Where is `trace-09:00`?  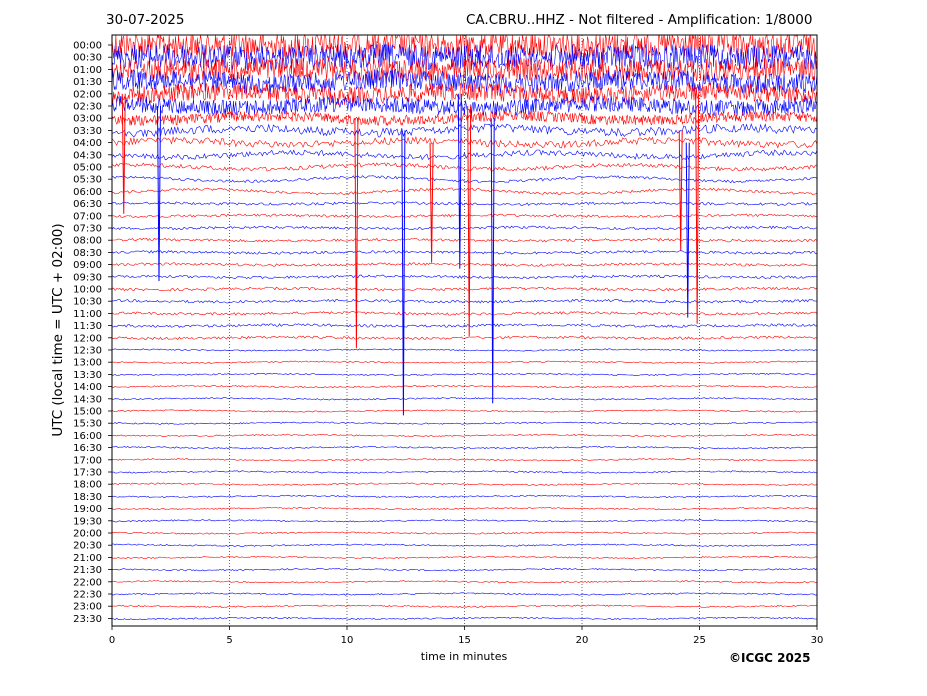
trace-09:00 is located at coordinates (464, 264).